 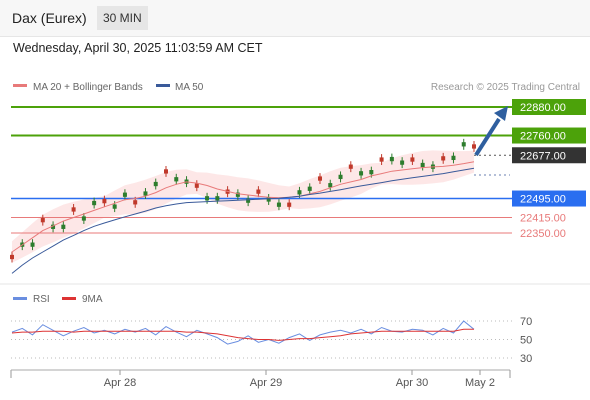 What do you see at coordinates (20, 85) in the screenshot?
I see `ma20-legend-swatch` at bounding box center [20, 85].